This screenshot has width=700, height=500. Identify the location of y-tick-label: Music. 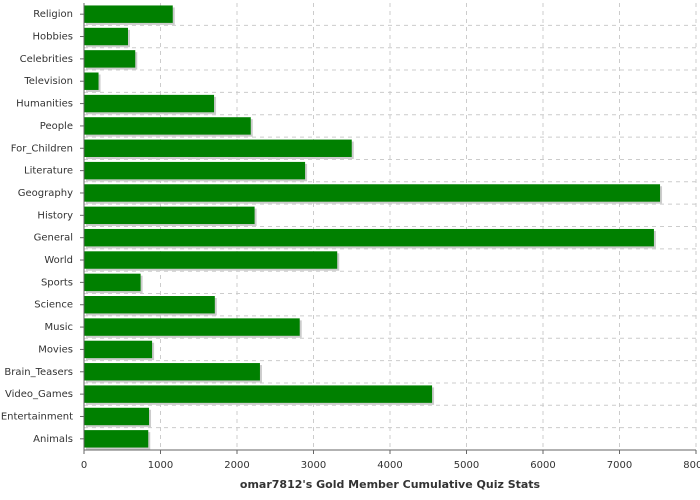
(59, 327).